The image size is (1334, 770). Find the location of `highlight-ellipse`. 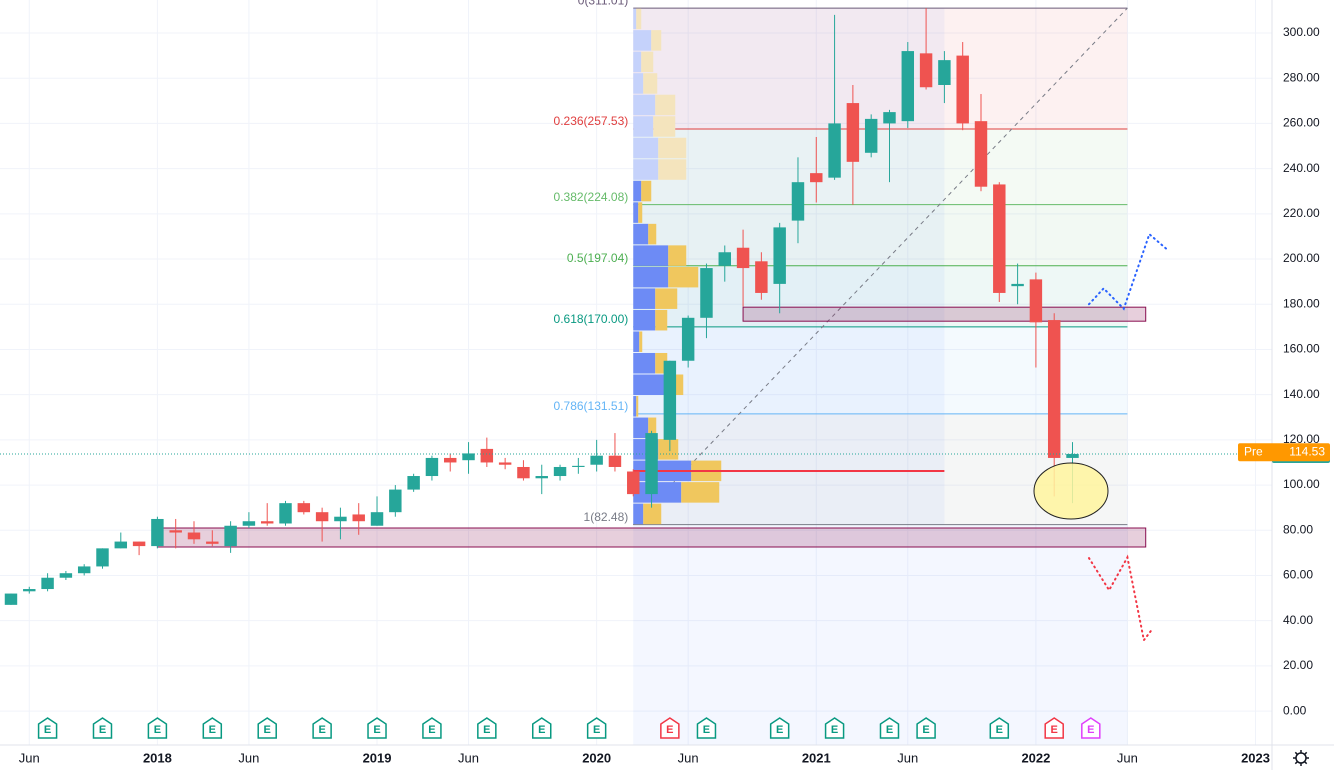

highlight-ellipse is located at coordinates (1071, 491).